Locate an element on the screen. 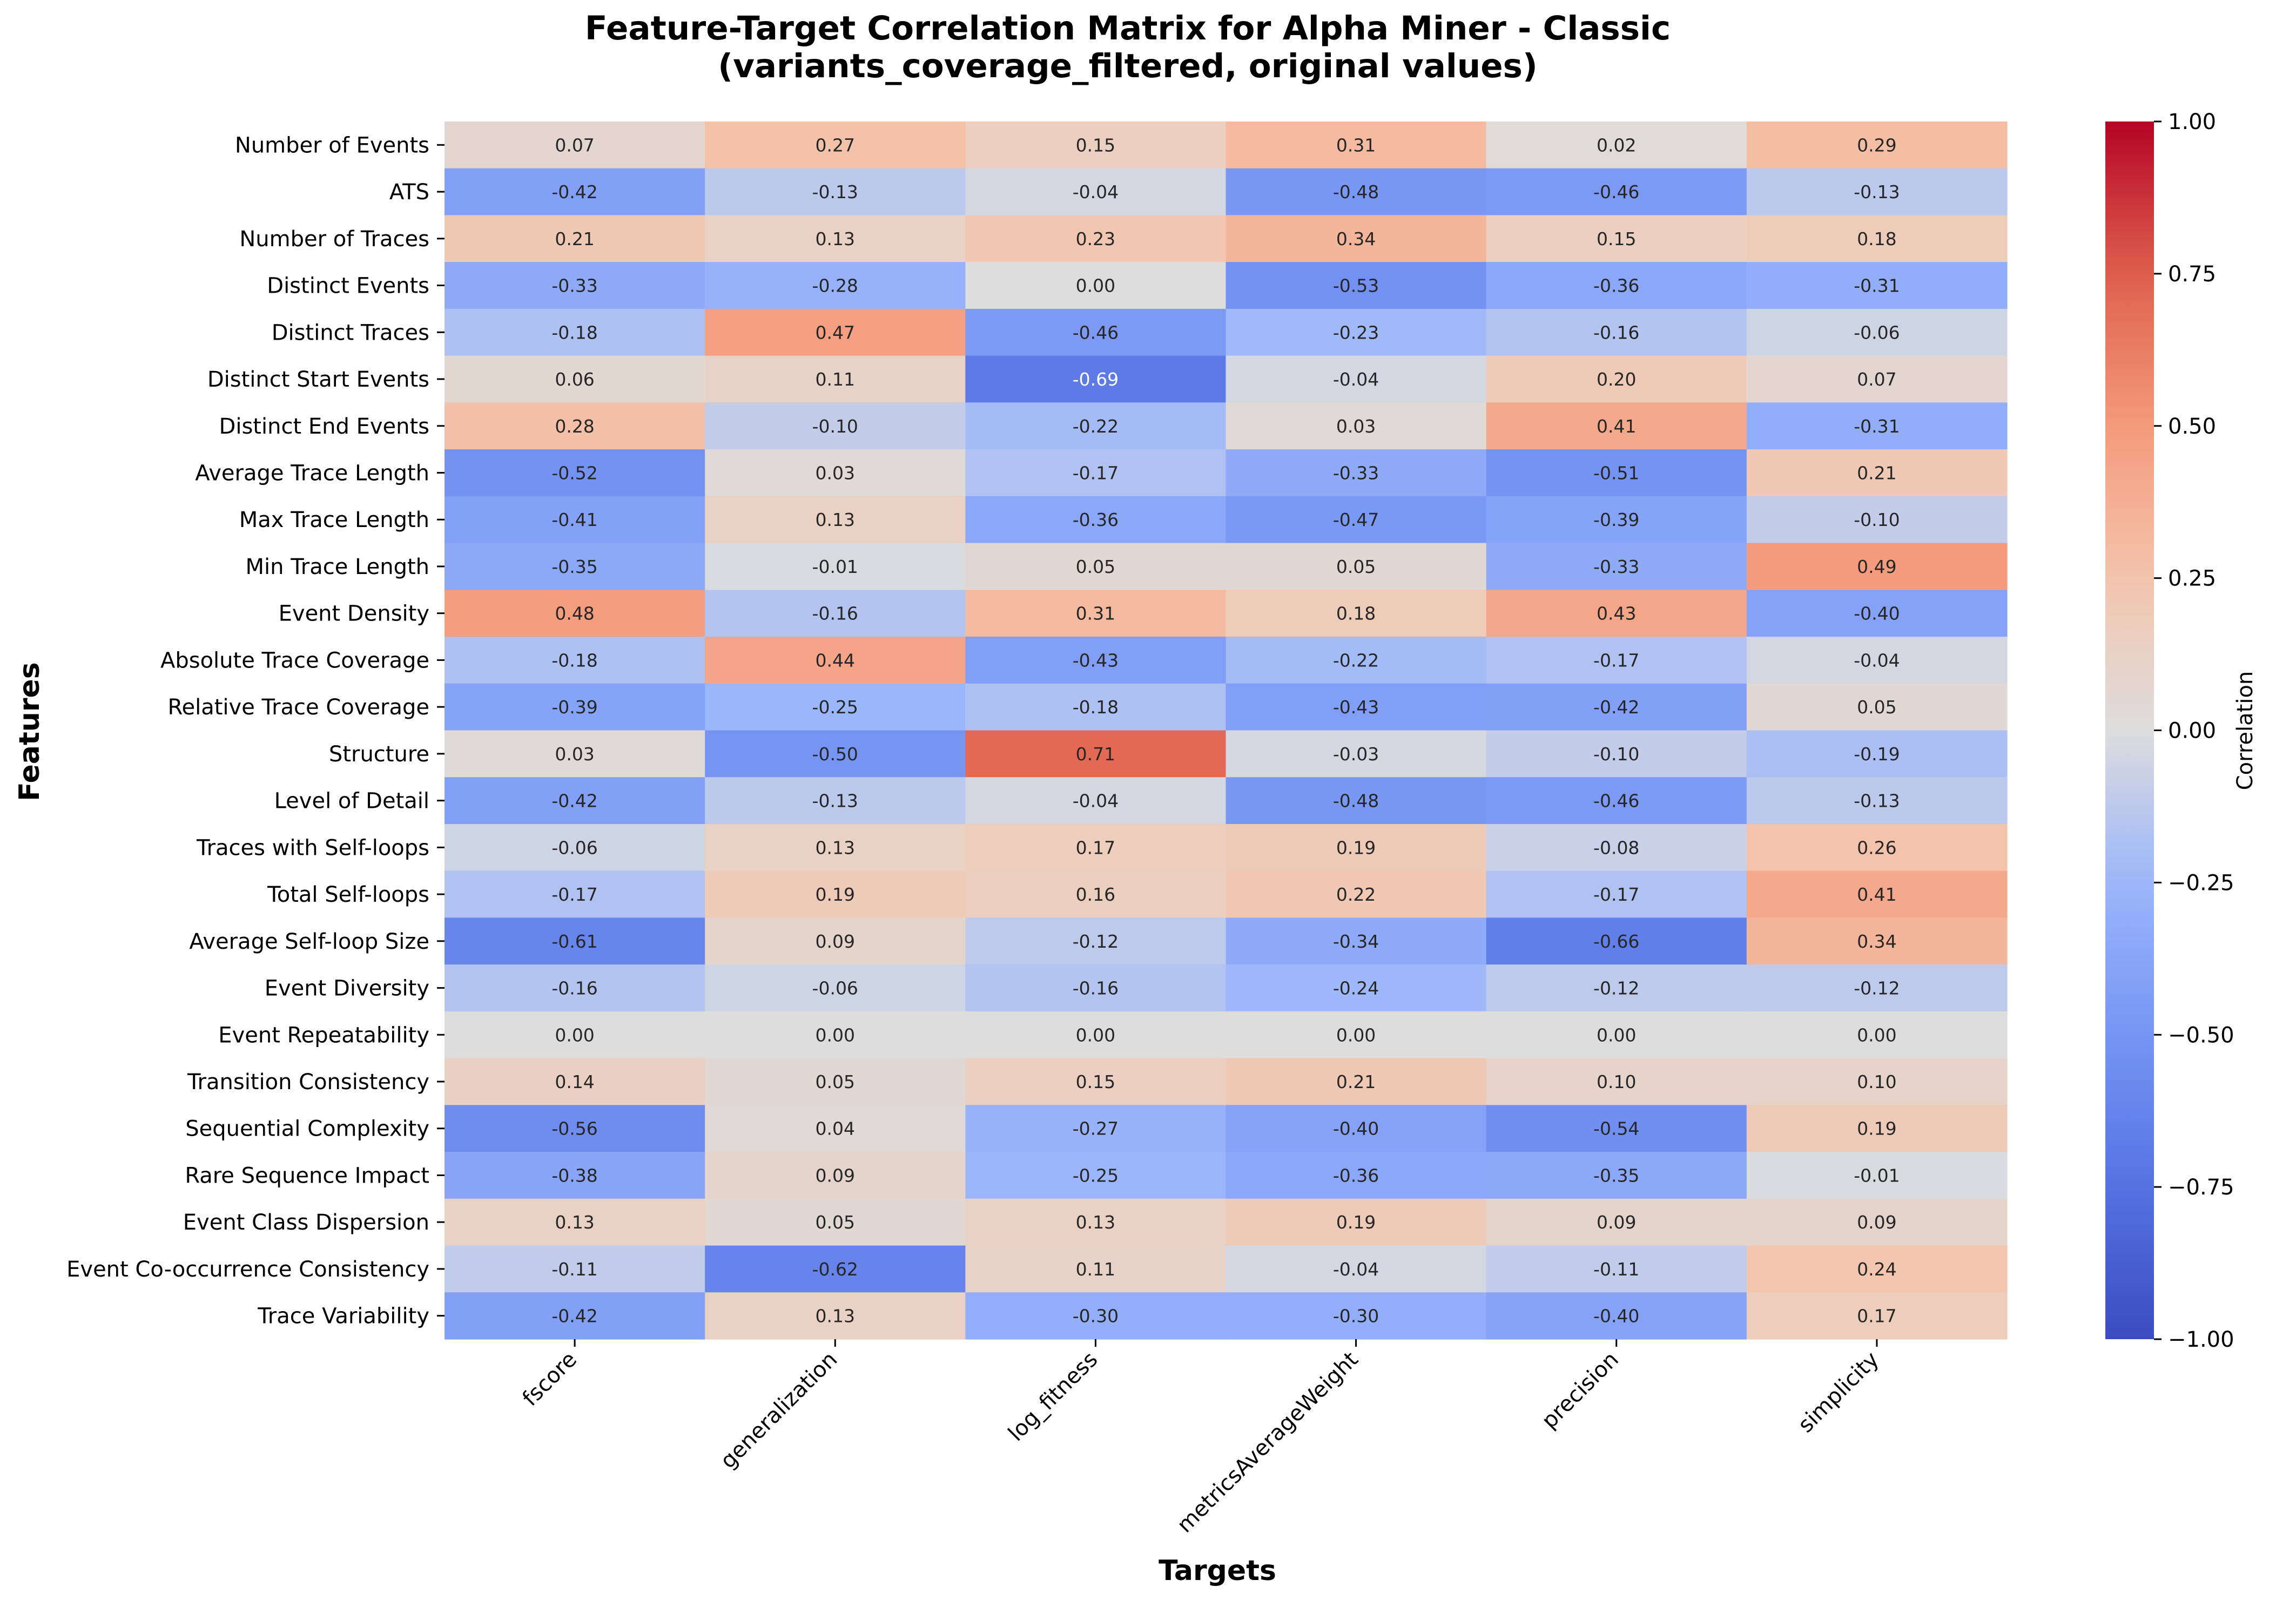 This screenshot has height=1600, width=2296. y-tick-label: Event Co-occurrence Consistency is located at coordinates (247, 1269).